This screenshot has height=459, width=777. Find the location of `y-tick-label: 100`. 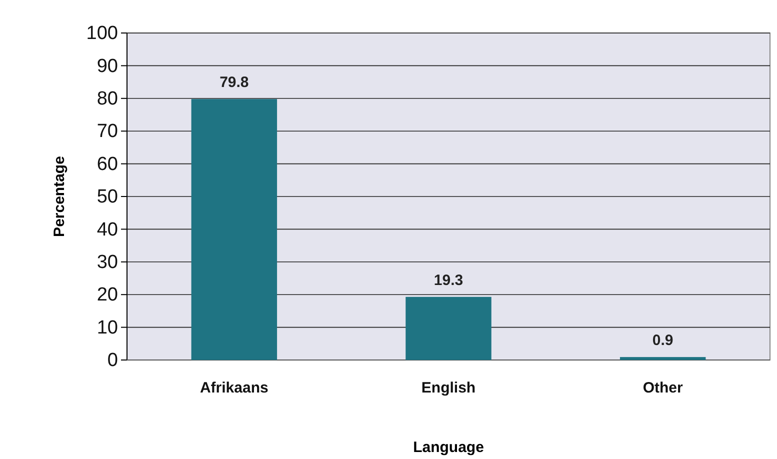

y-tick-label: 100 is located at coordinates (102, 33).